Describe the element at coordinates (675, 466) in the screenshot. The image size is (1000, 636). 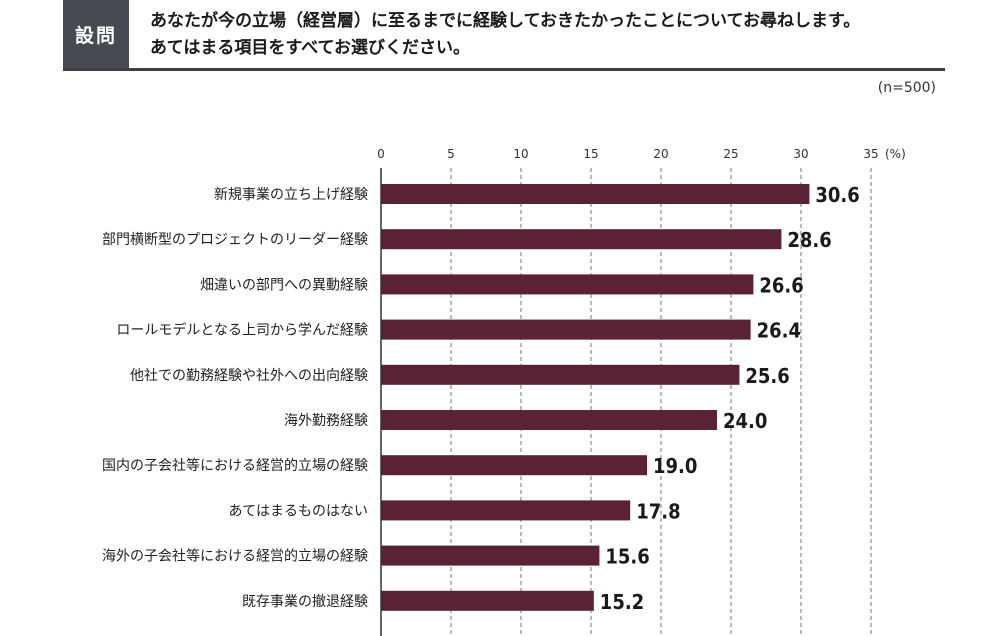
I see `value-label: 19.0` at that location.